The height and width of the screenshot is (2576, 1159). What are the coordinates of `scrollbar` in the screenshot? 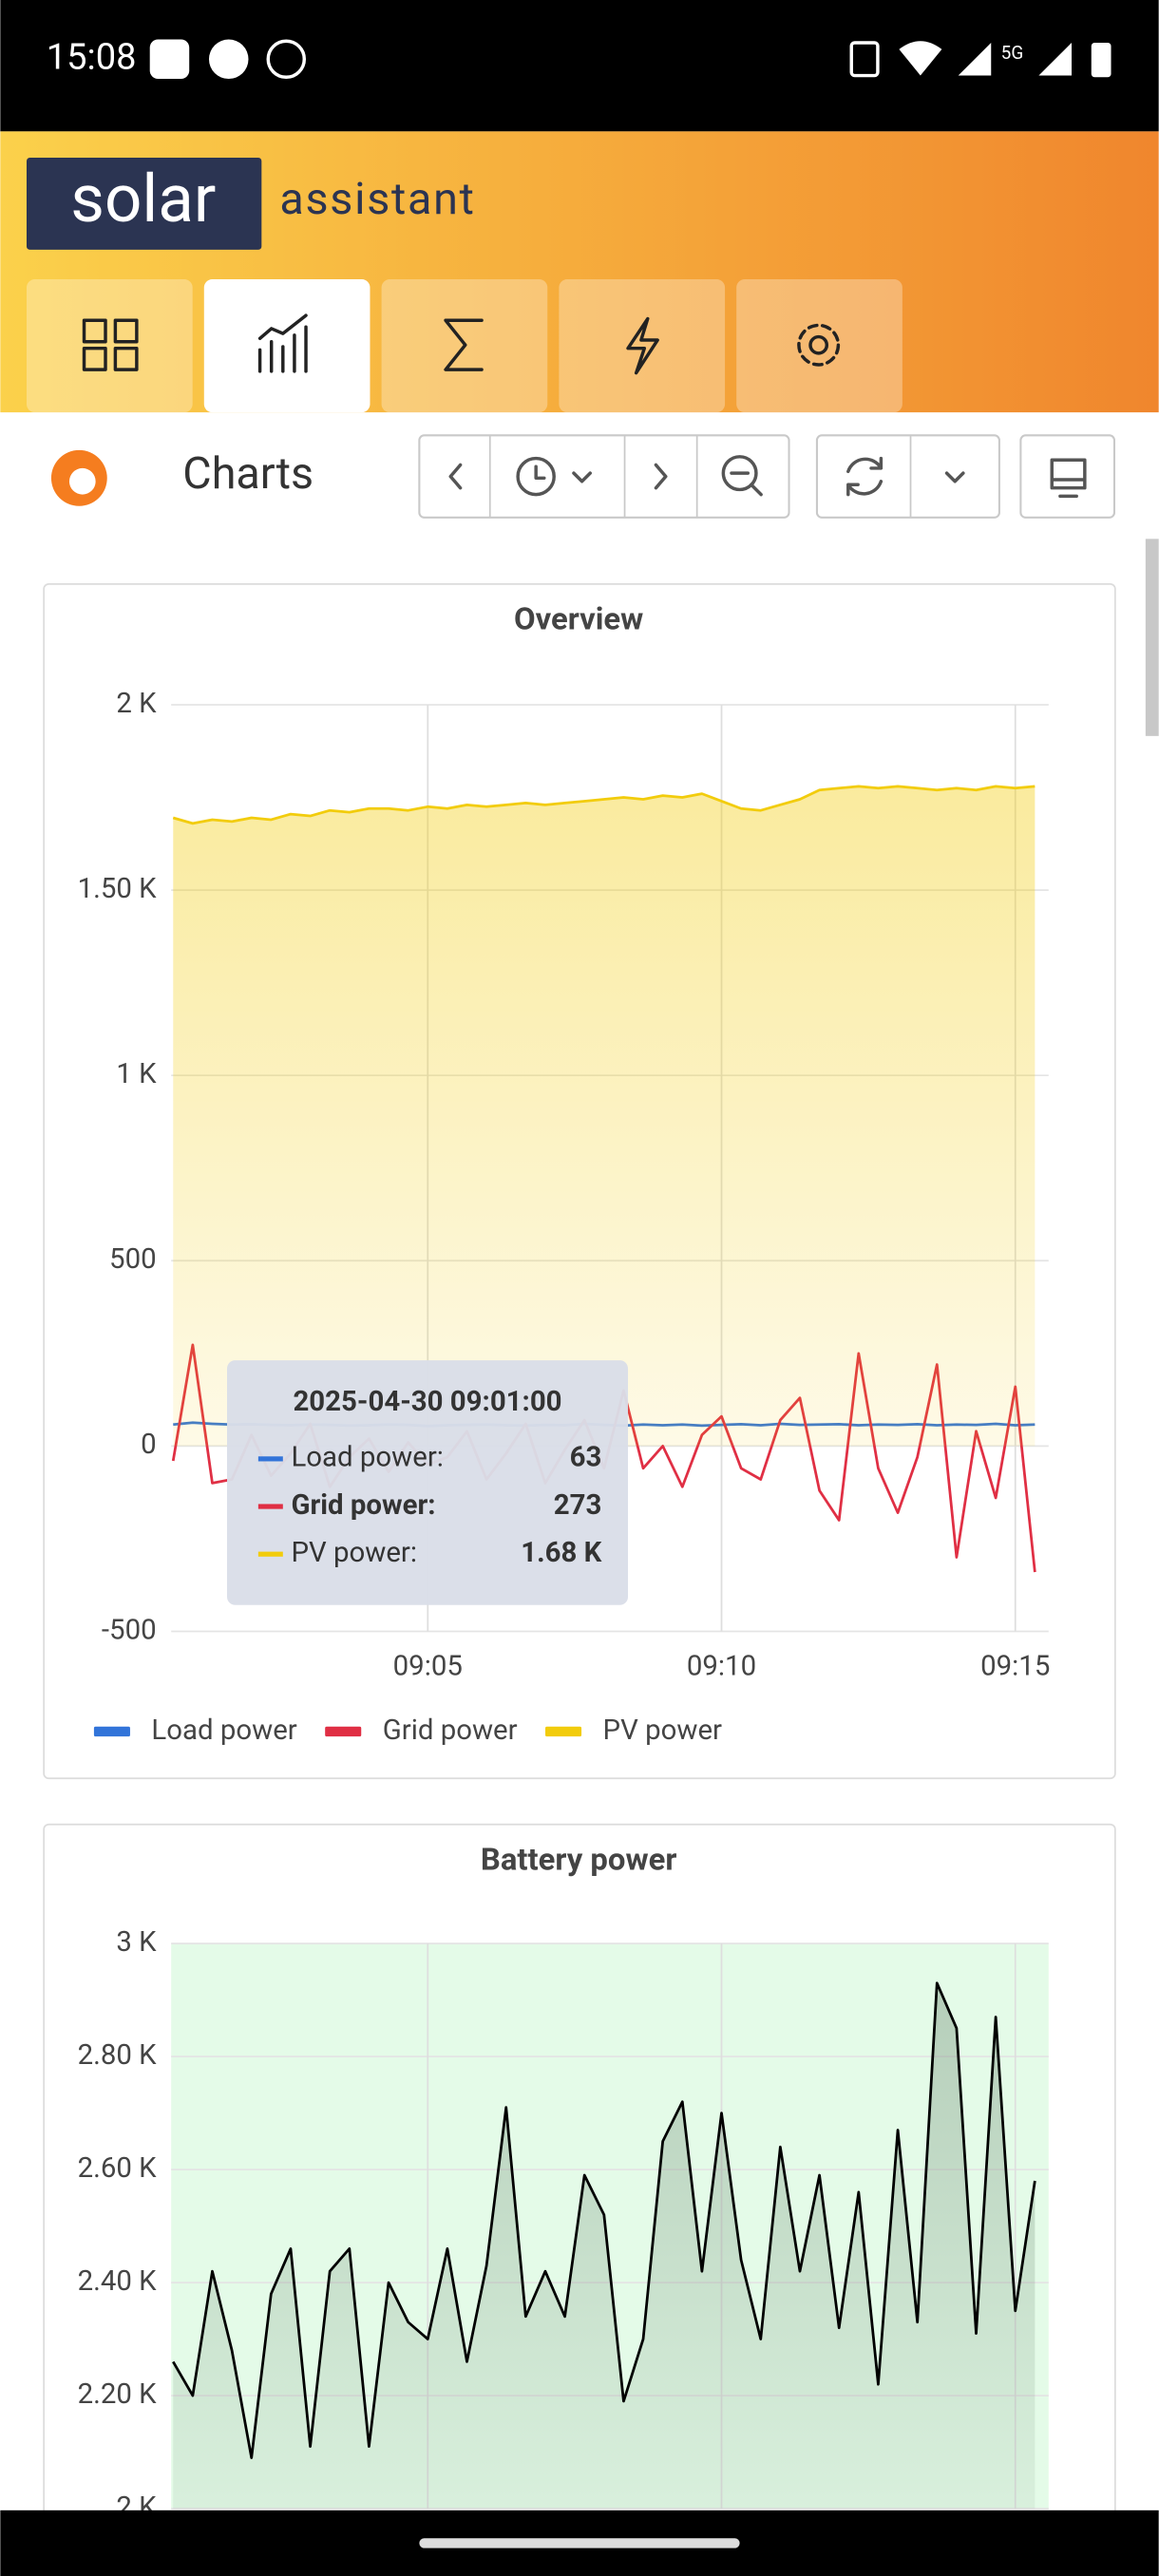 It's located at (1152, 637).